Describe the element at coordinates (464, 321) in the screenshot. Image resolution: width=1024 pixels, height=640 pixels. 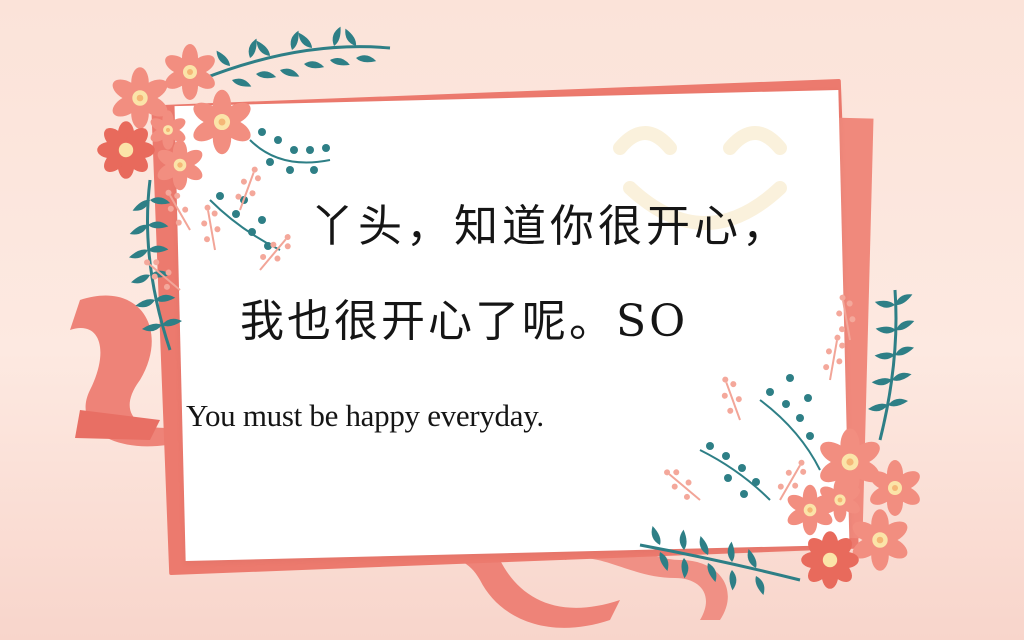
I see `message-line-2: 我也很开心了呢。SO` at that location.